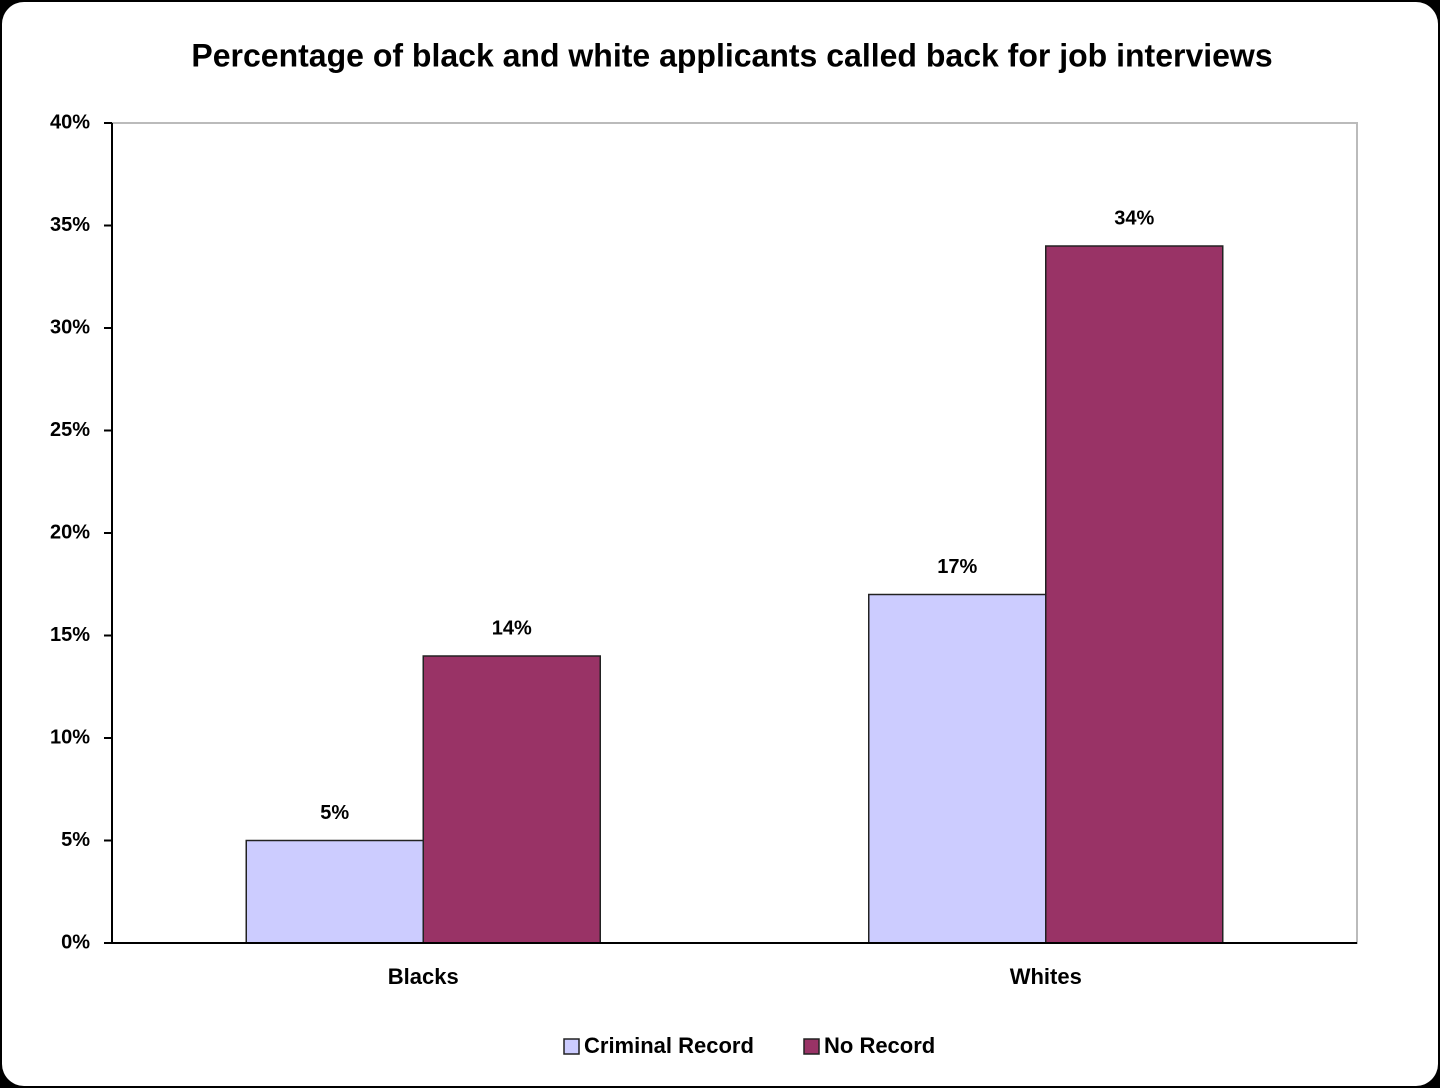 This screenshot has height=1088, width=1440. What do you see at coordinates (669, 1045) in the screenshot?
I see `legend-label: Criminal Record` at bounding box center [669, 1045].